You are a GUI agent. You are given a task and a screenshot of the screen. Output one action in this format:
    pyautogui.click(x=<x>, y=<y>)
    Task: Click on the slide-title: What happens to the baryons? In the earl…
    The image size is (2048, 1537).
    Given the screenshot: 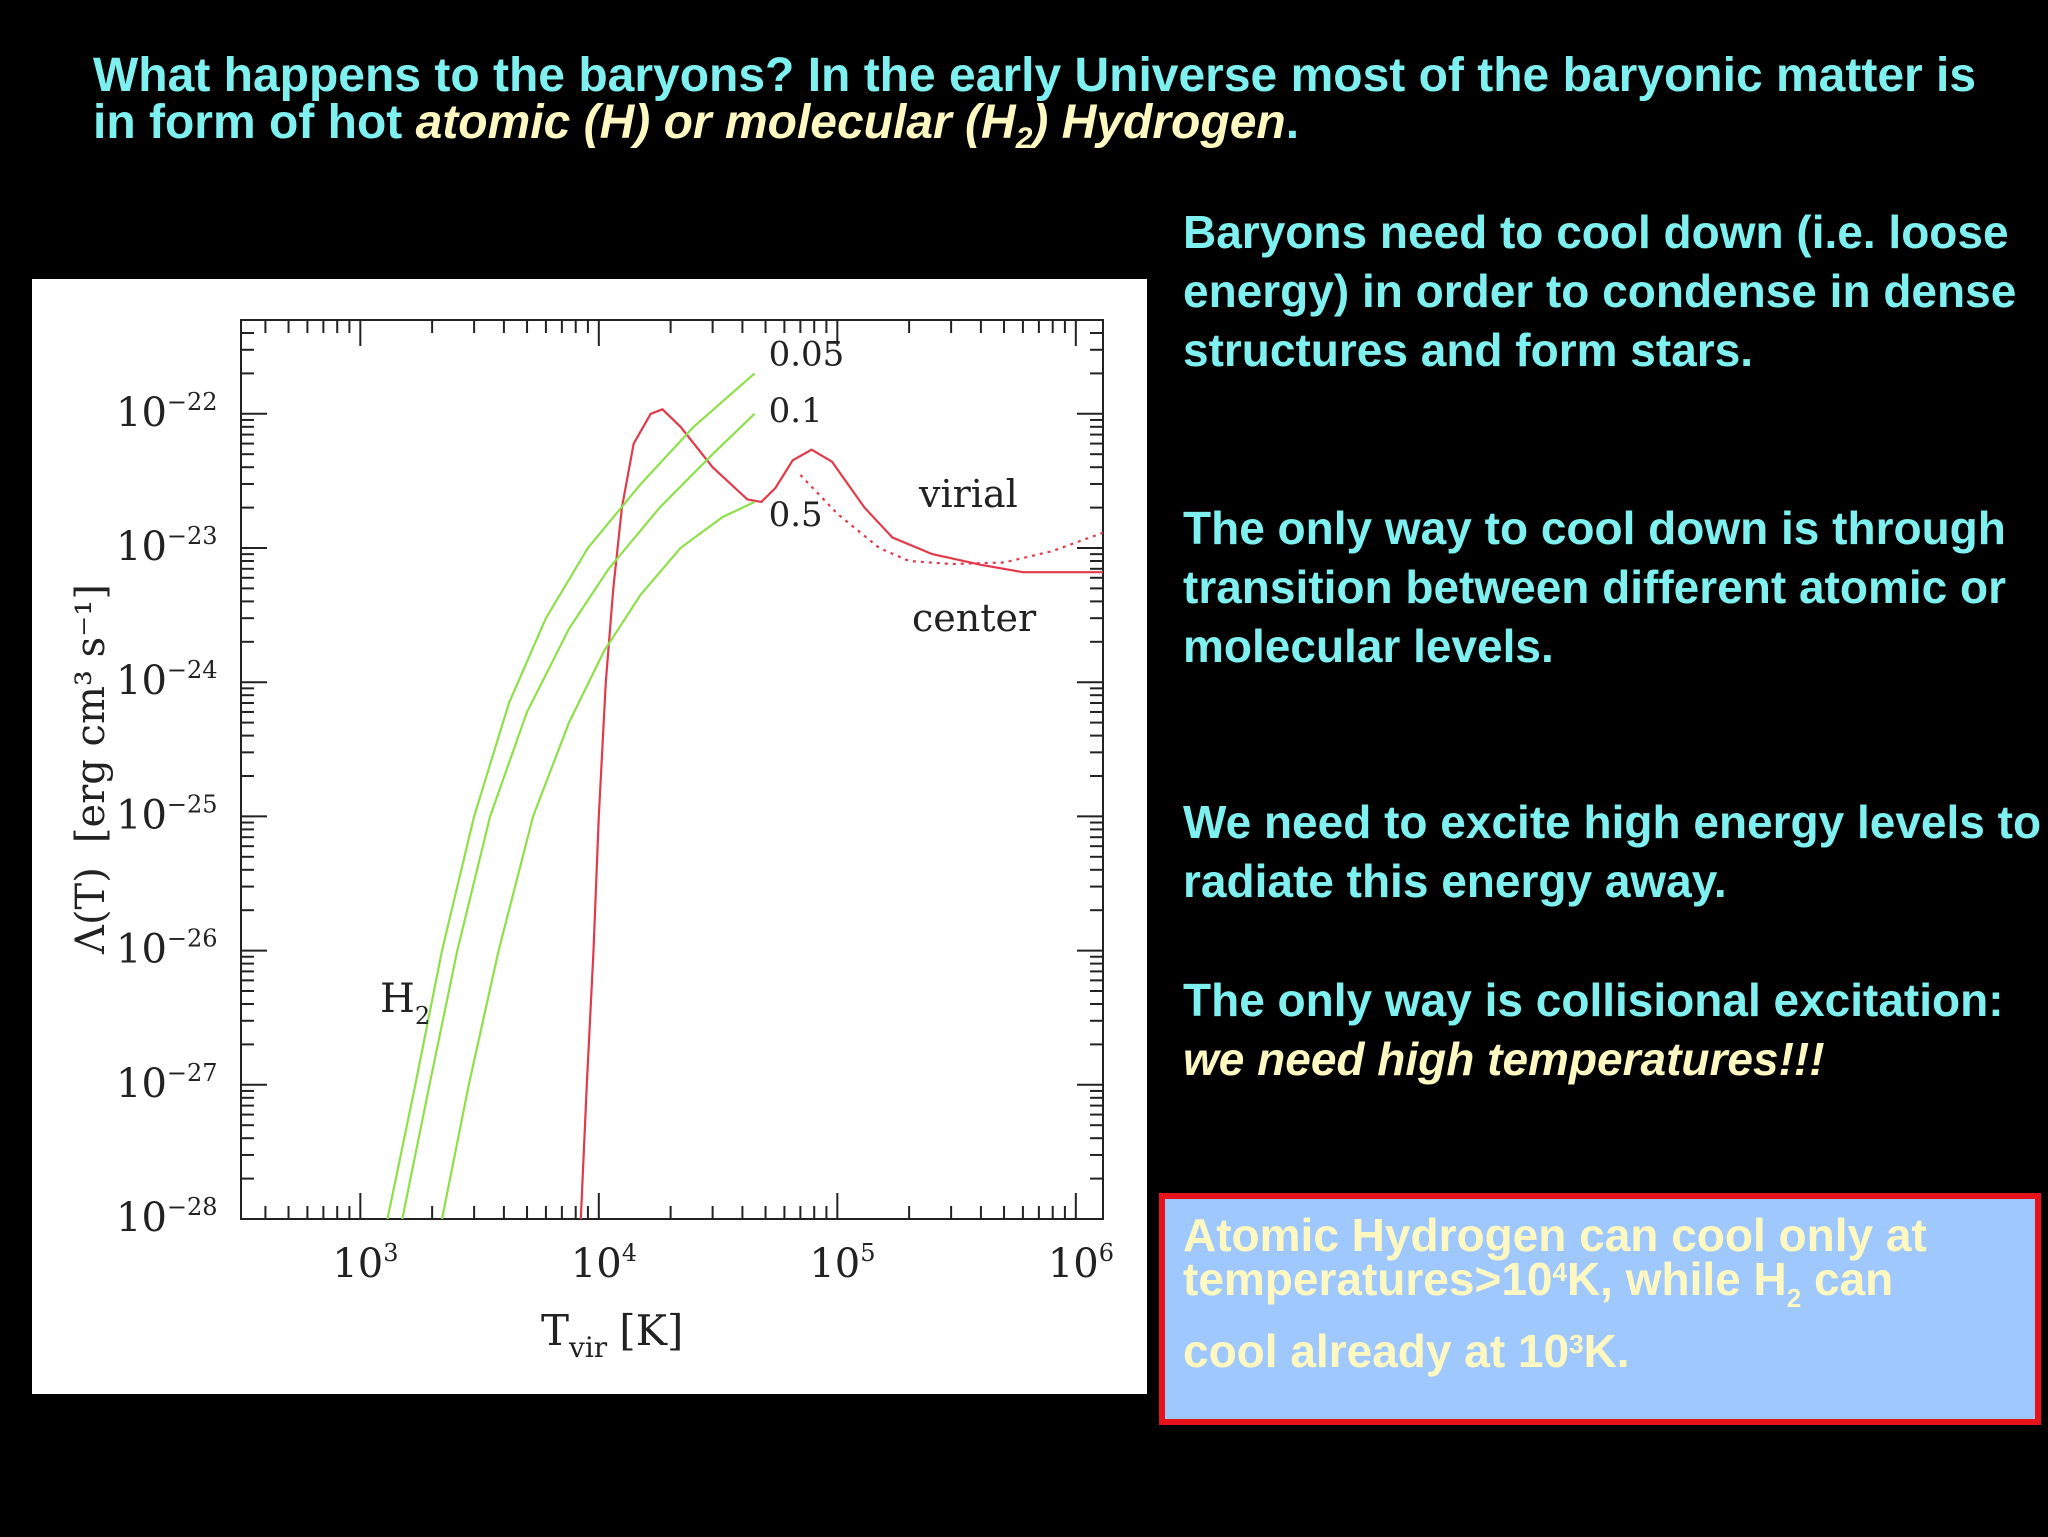 What is the action you would take?
    pyautogui.click(x=1035, y=102)
    